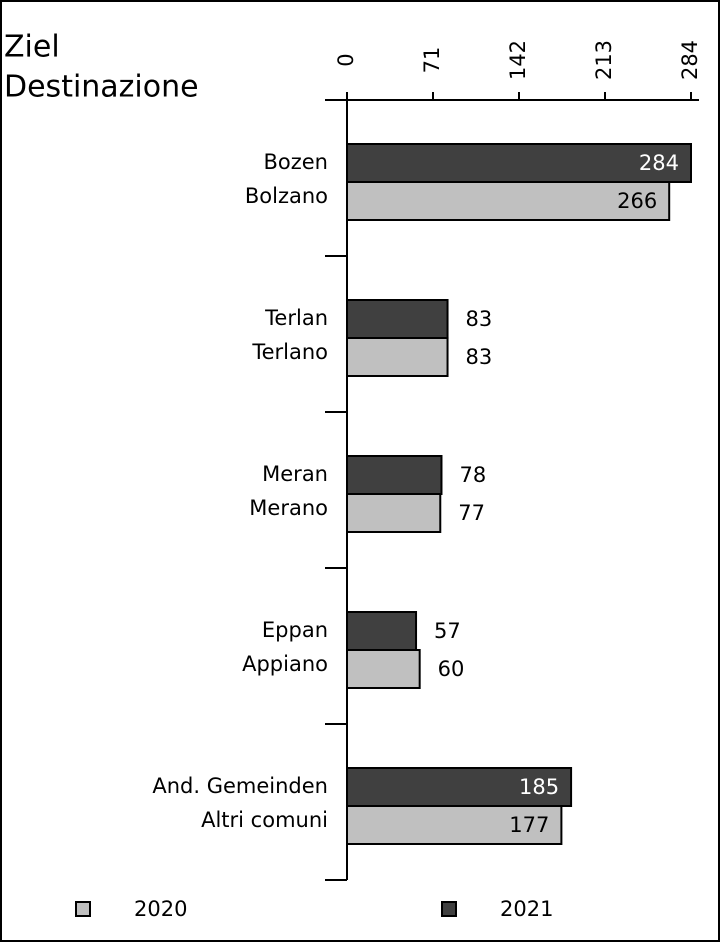  What do you see at coordinates (447, 631) in the screenshot?
I see `value-label: 57` at bounding box center [447, 631].